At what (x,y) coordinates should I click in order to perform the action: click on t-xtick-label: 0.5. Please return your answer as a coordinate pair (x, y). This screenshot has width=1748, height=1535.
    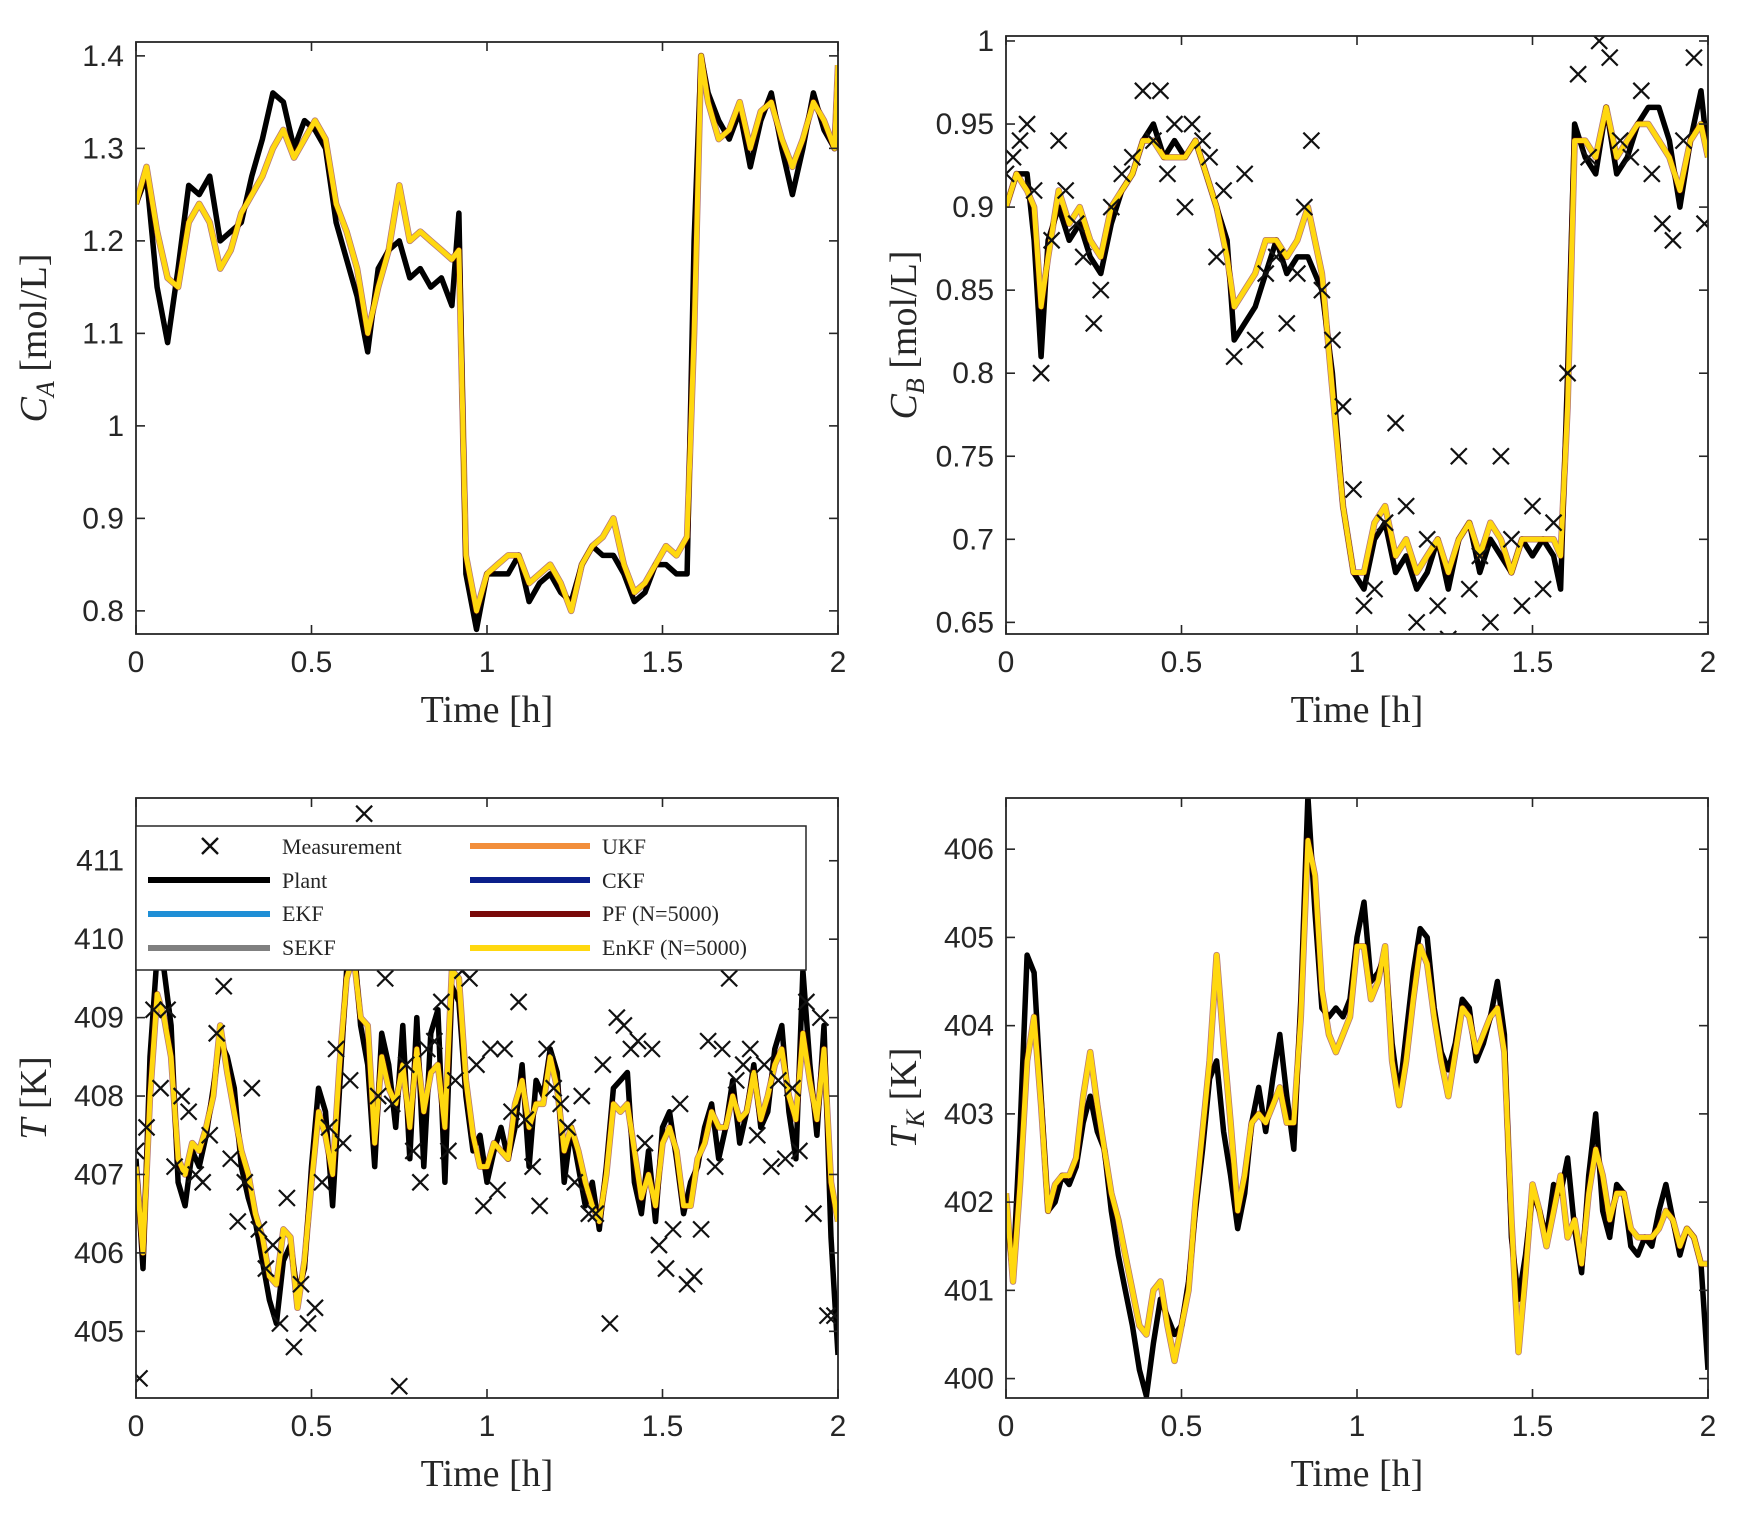
    Looking at the image, I should click on (312, 1426).